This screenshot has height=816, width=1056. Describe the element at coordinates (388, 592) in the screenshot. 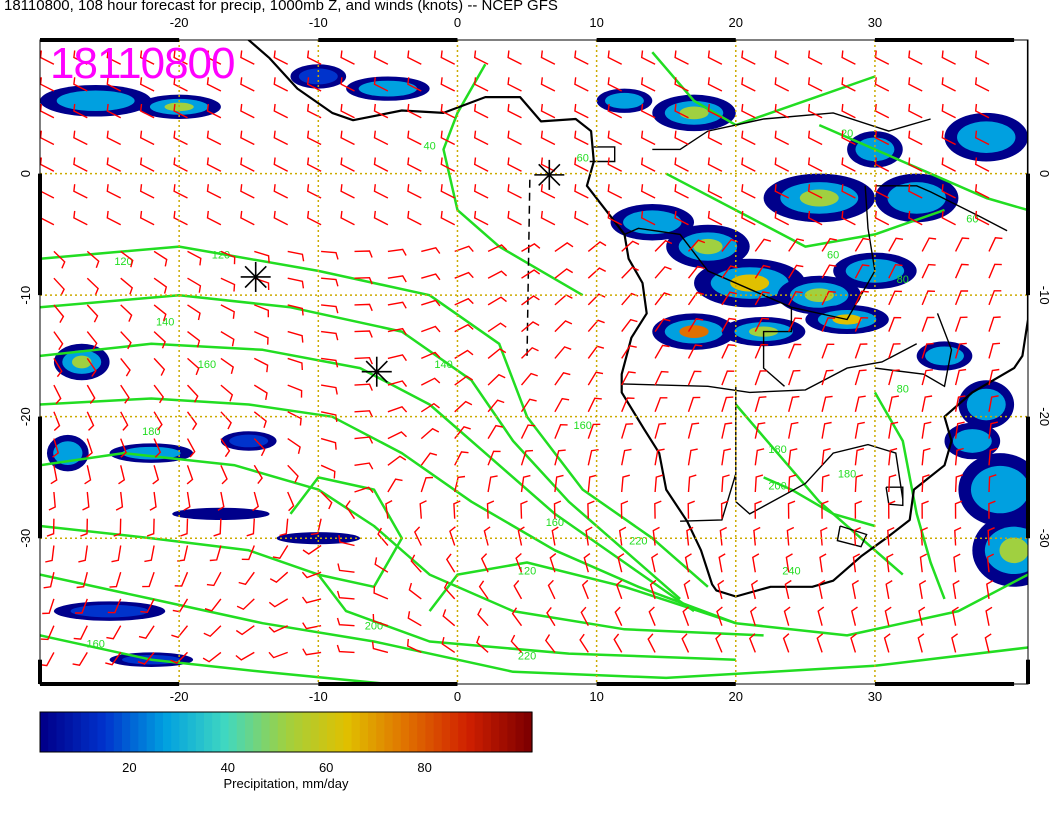

I see `contour-line` at that location.